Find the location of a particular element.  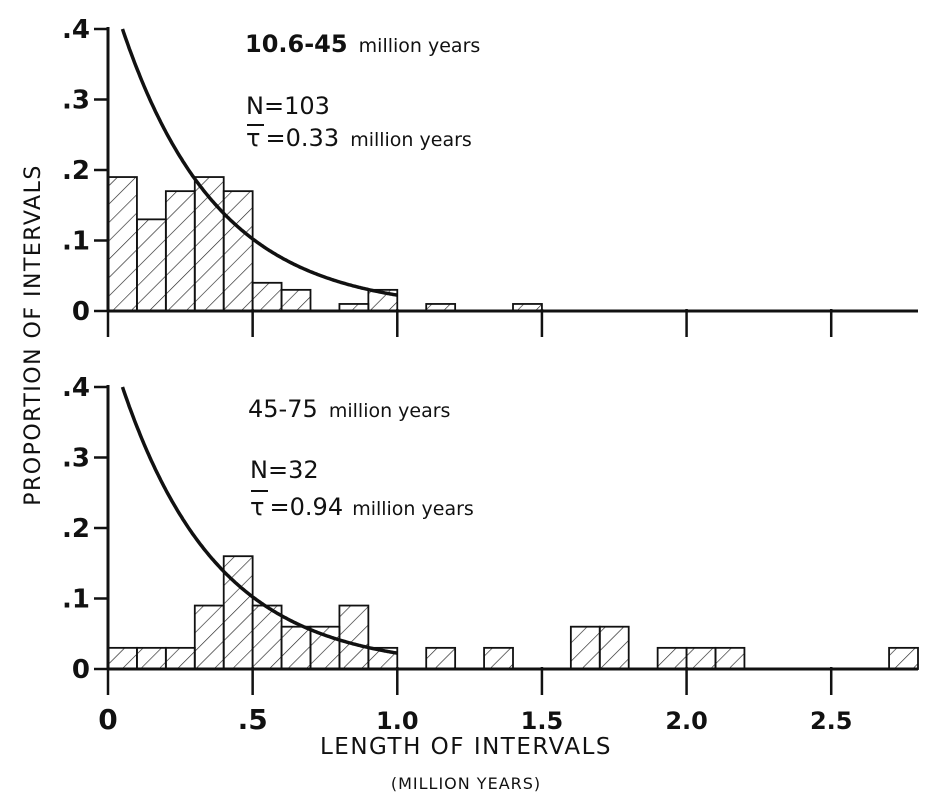

bottom-tau-value: =0.94 is located at coordinates (307, 507).